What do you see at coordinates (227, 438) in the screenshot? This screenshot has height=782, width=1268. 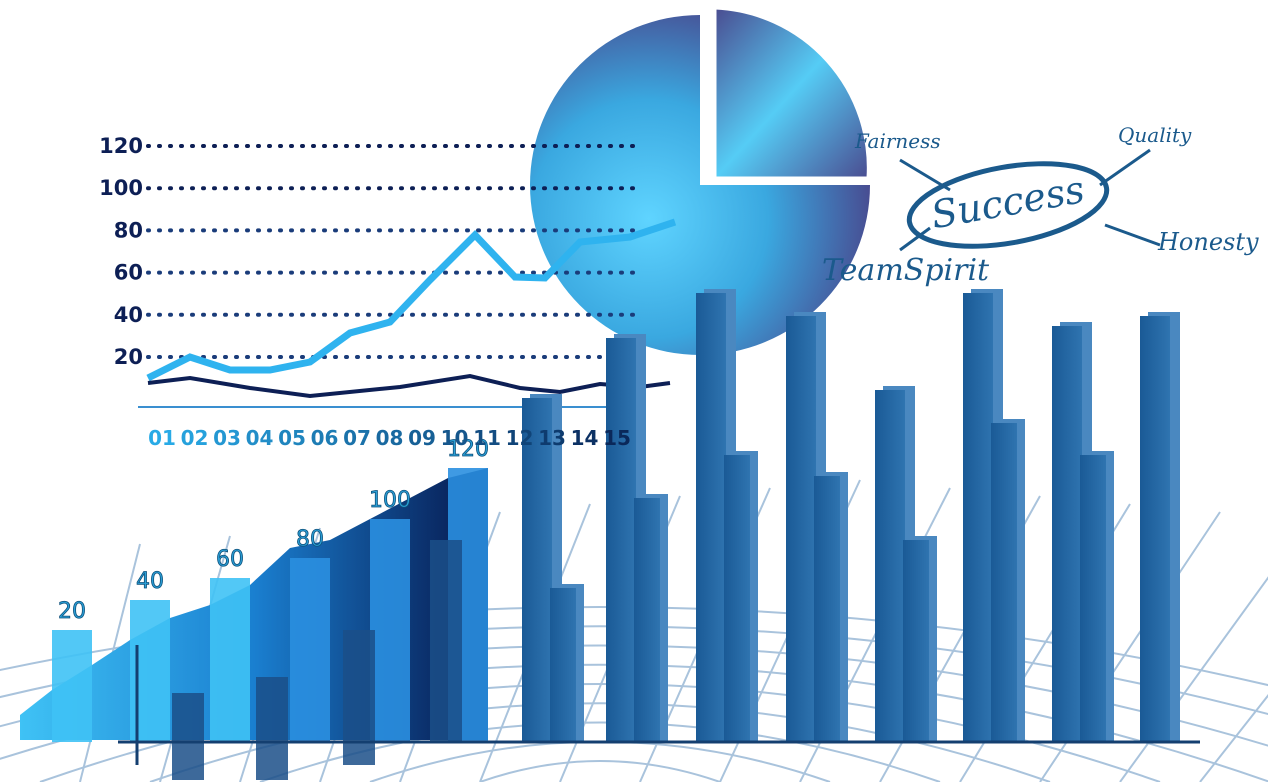 I see `x-tick-label: 03` at bounding box center [227, 438].